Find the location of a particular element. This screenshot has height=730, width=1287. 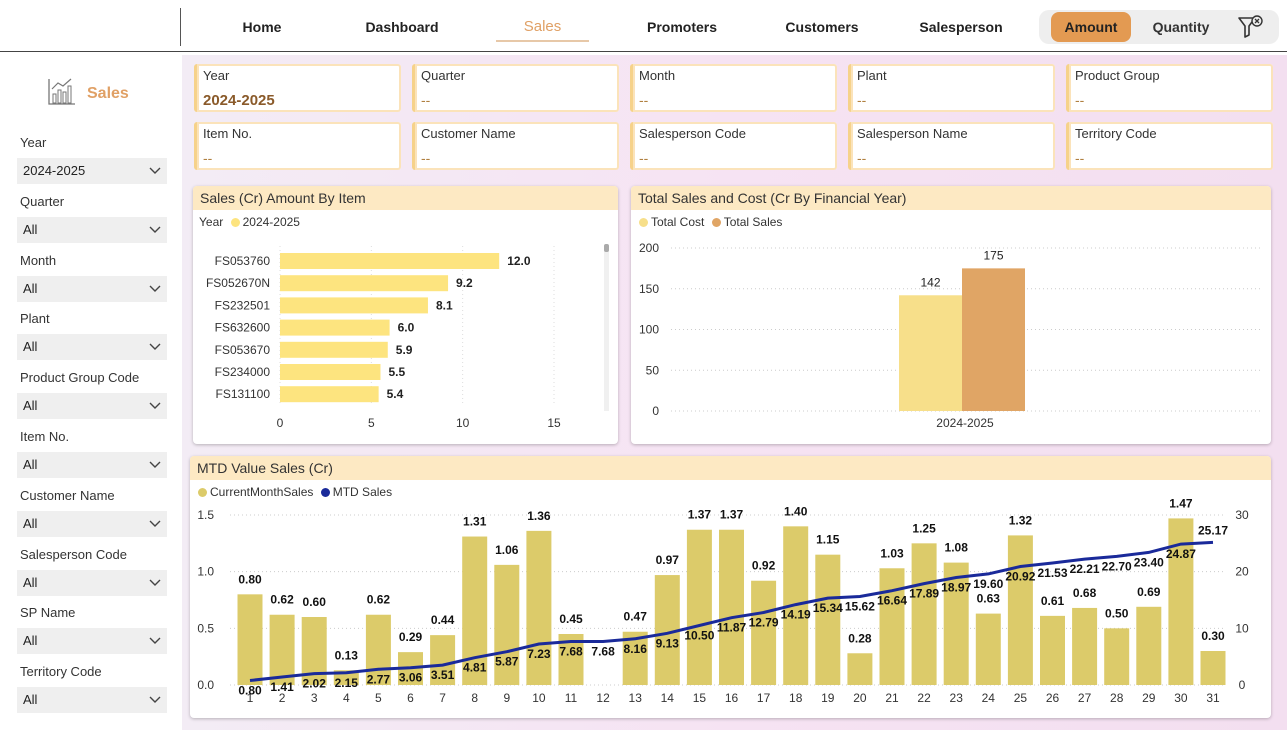

mtd-line is located at coordinates (731, 611).